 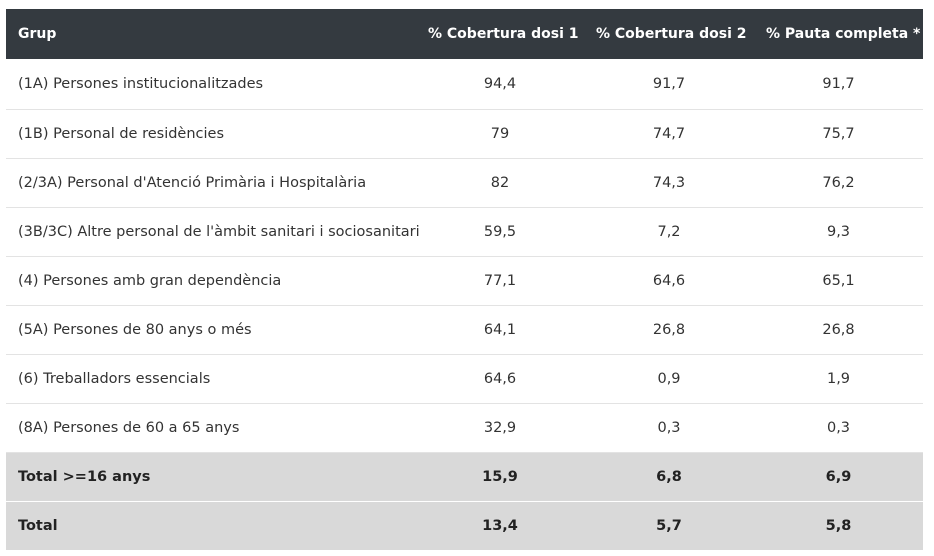 I want to click on cell-group: (6) Treballadors essencials, so click(x=114, y=378).